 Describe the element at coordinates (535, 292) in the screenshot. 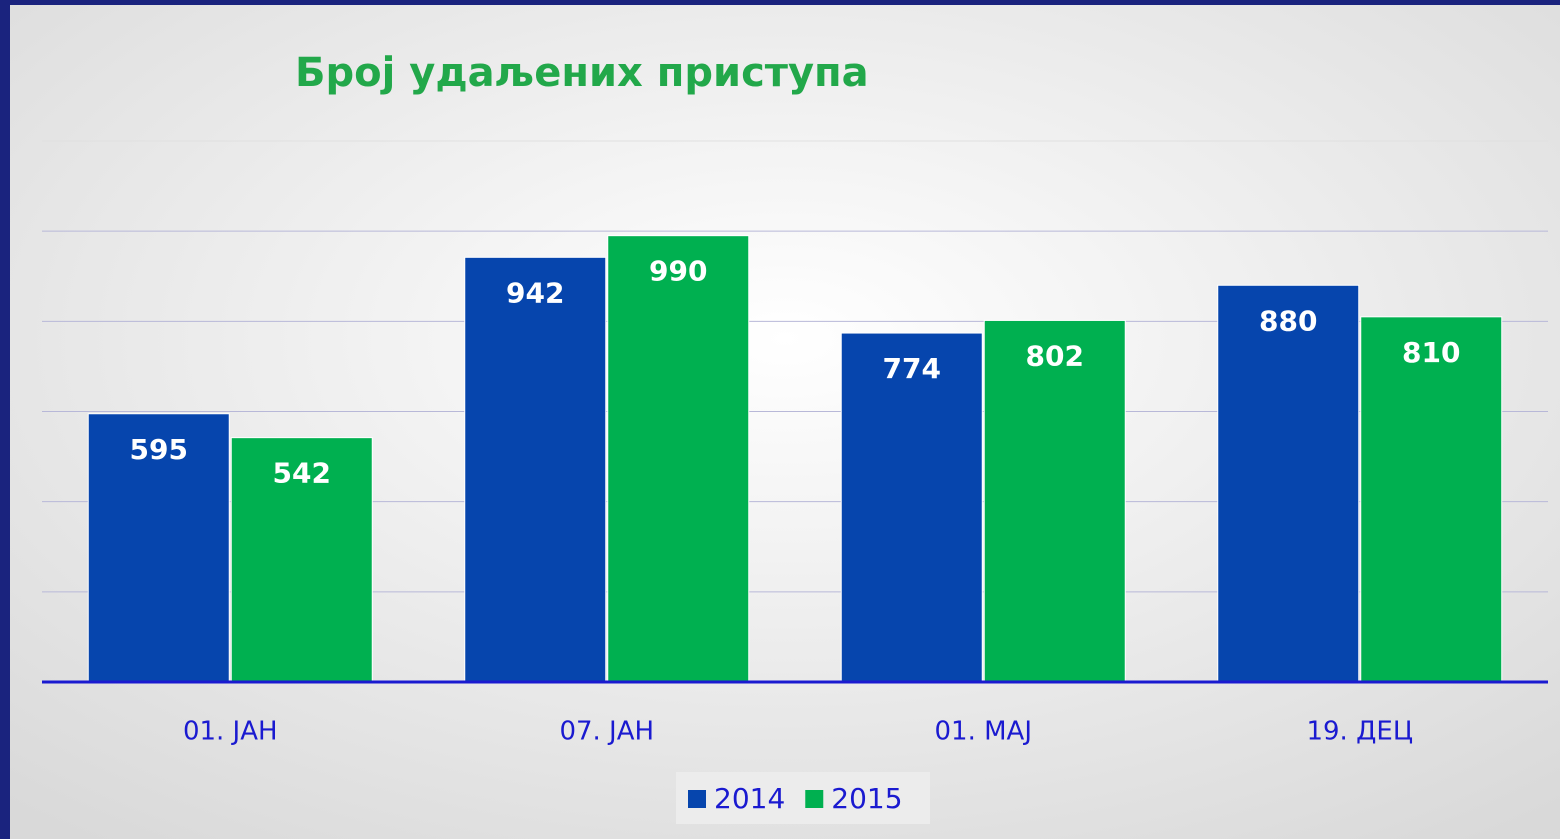

I see `data-label: 942` at that location.